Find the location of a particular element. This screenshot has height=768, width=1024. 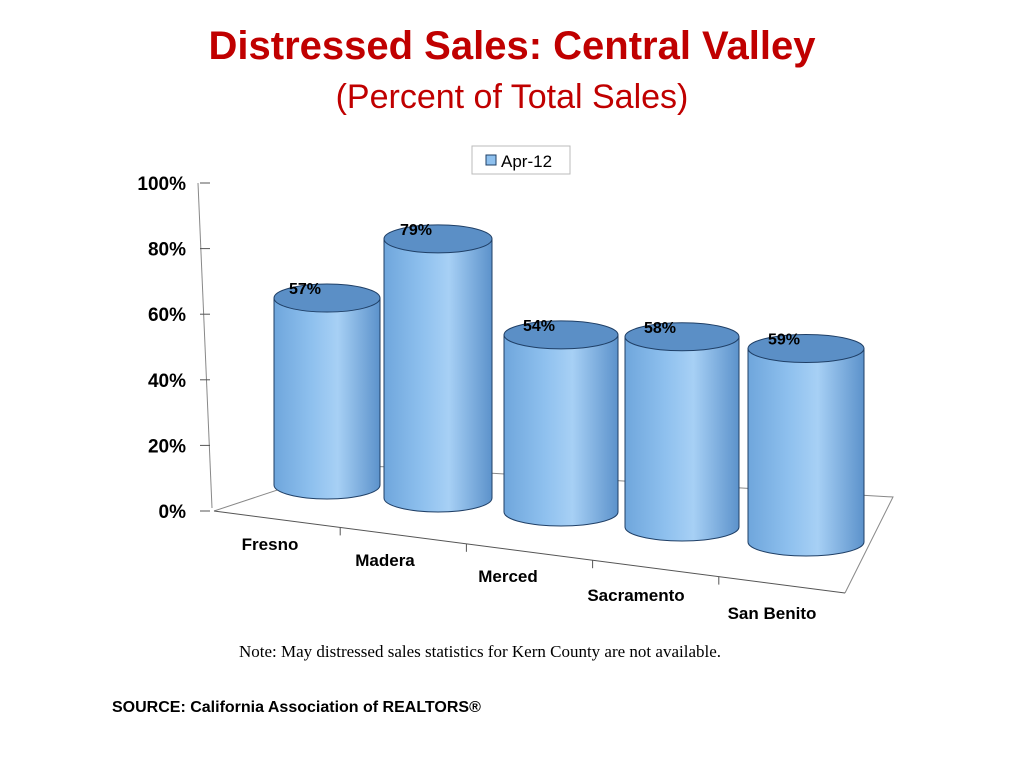

legend-label: Apr-12 is located at coordinates (526, 161).